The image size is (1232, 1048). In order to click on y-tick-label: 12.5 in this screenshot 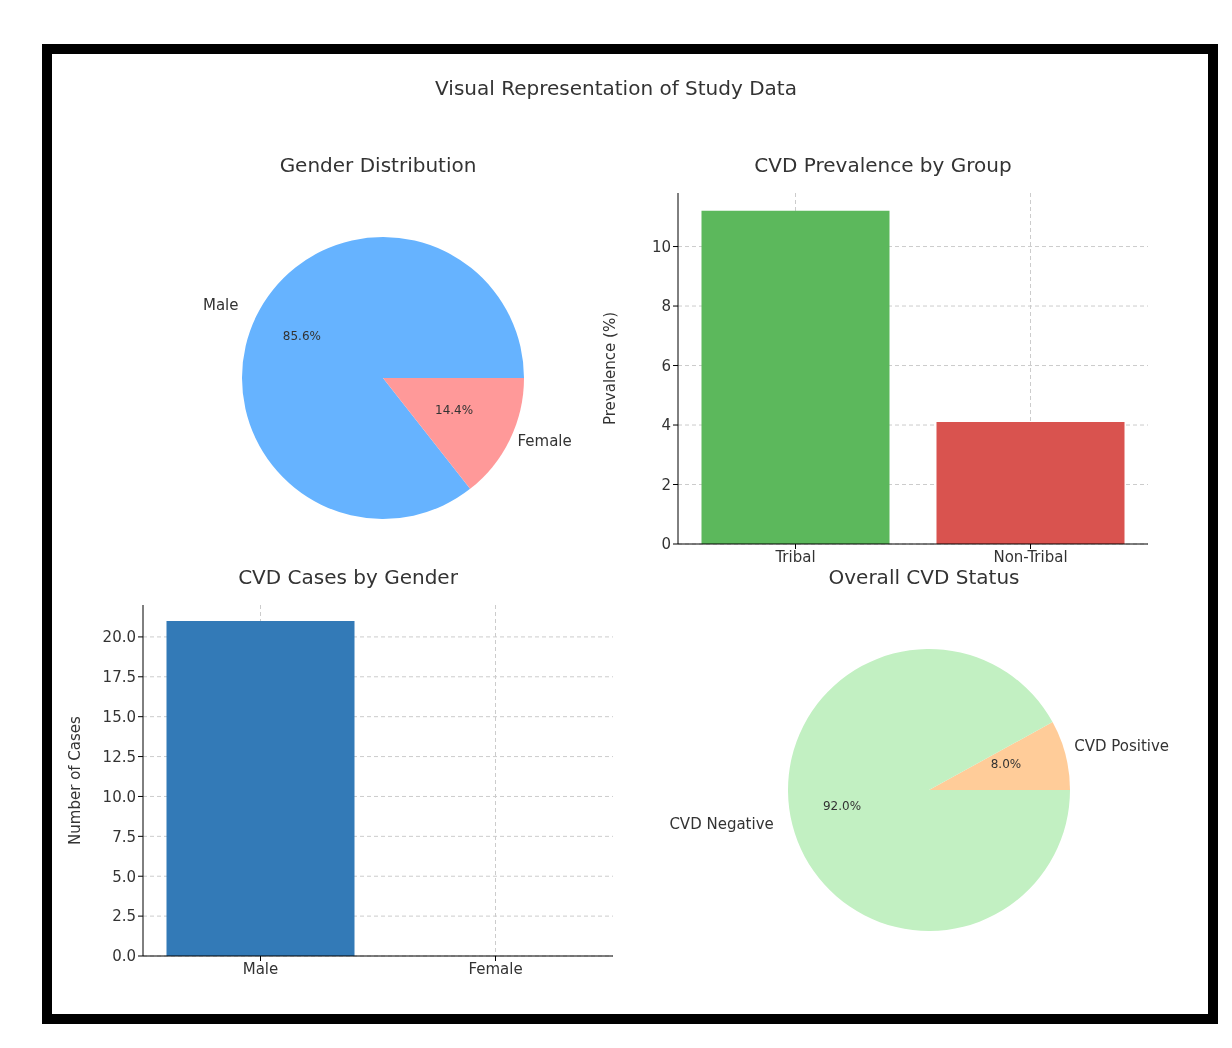, I will do `click(119, 756)`.